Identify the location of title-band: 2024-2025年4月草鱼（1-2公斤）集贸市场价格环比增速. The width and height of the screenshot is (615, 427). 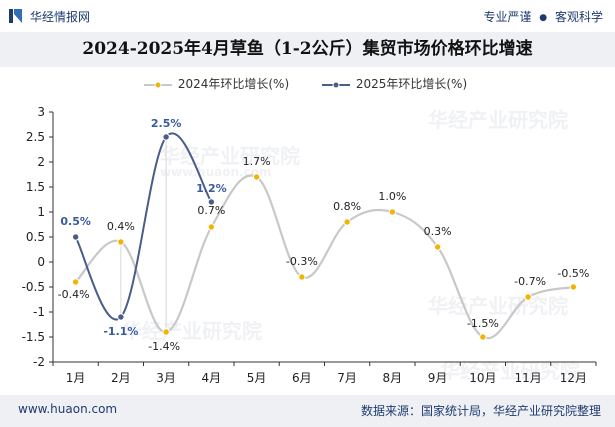
(307, 49).